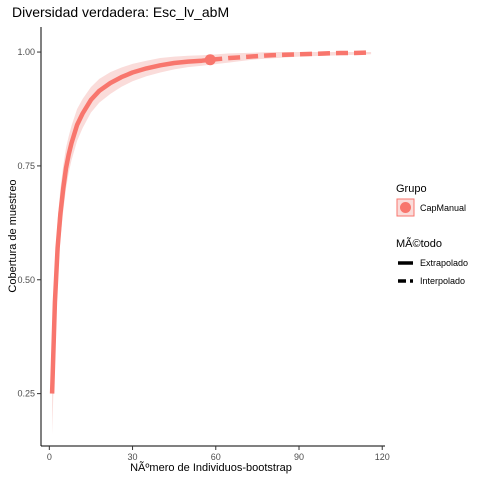 The height and width of the screenshot is (480, 480). I want to click on x-tick-label: 0, so click(49, 457).